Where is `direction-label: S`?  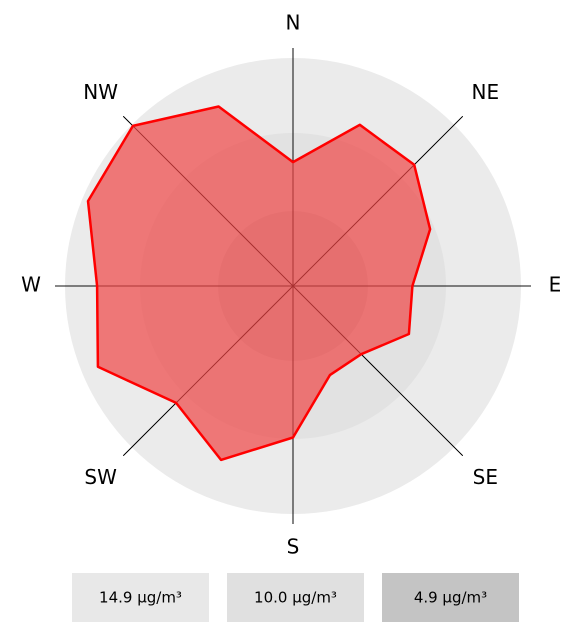
direction-label: S is located at coordinates (293, 547).